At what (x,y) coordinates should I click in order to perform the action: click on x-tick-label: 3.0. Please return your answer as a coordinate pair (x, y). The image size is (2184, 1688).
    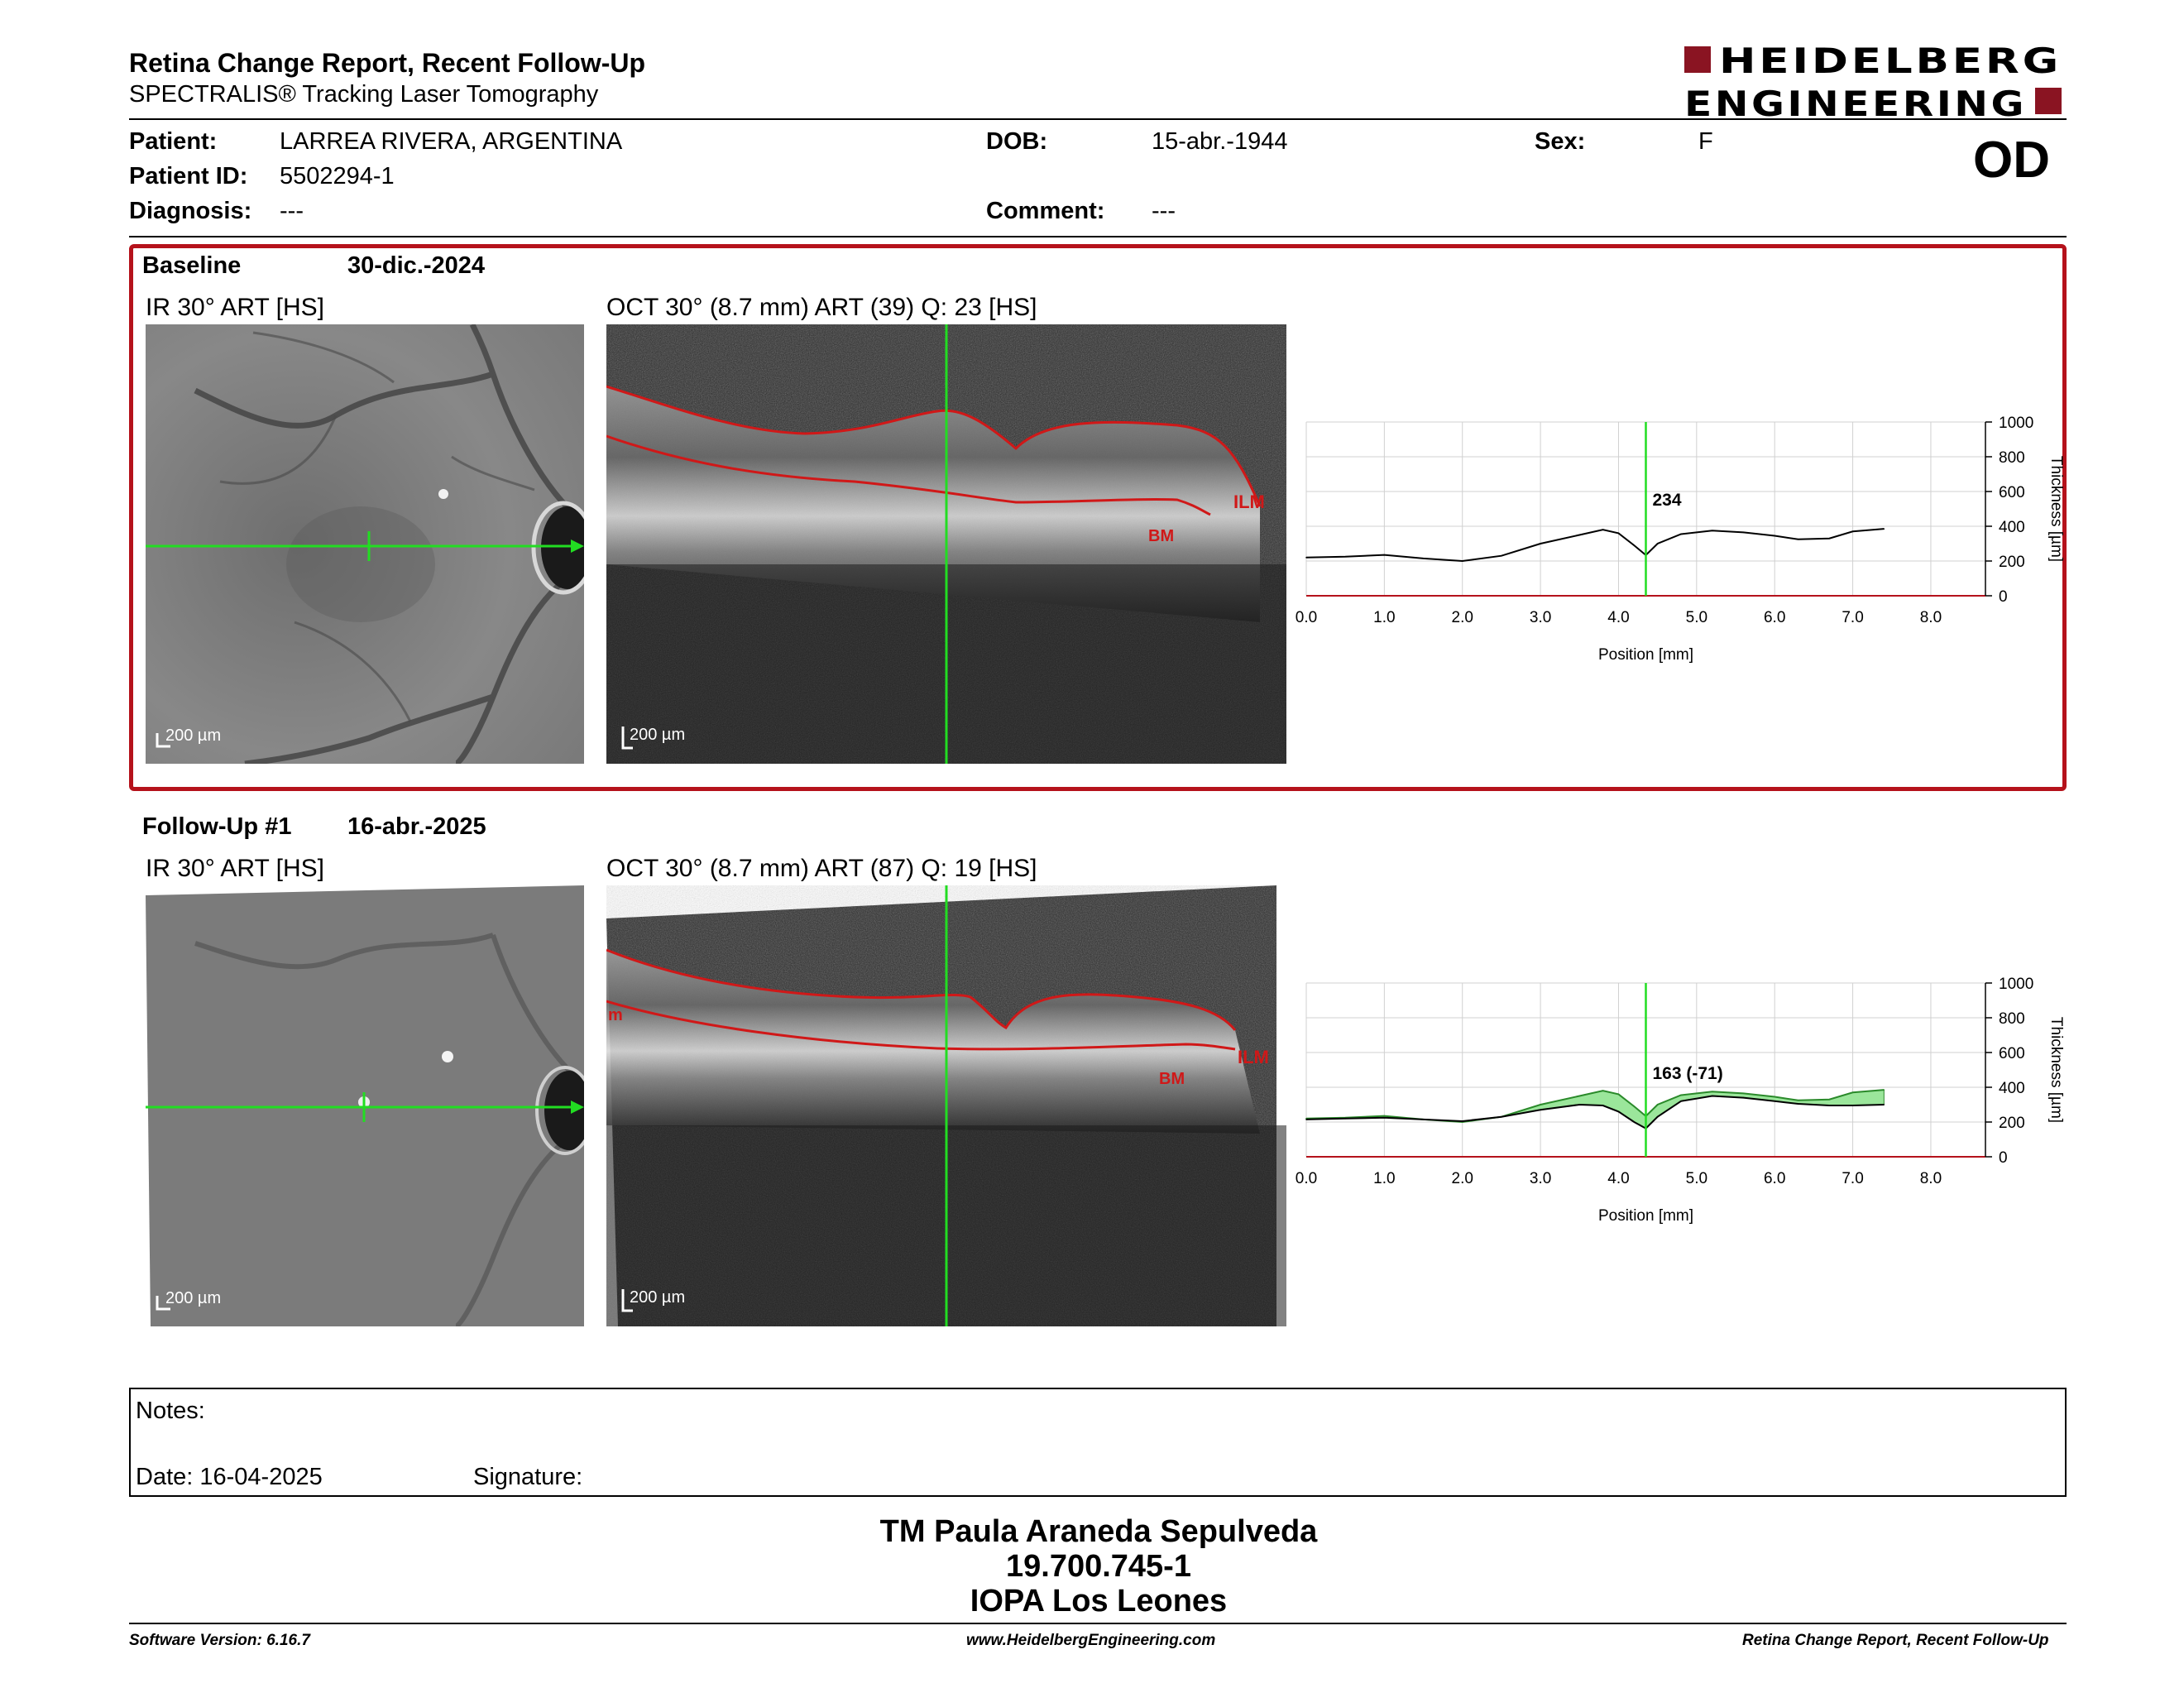
    Looking at the image, I should click on (1540, 617).